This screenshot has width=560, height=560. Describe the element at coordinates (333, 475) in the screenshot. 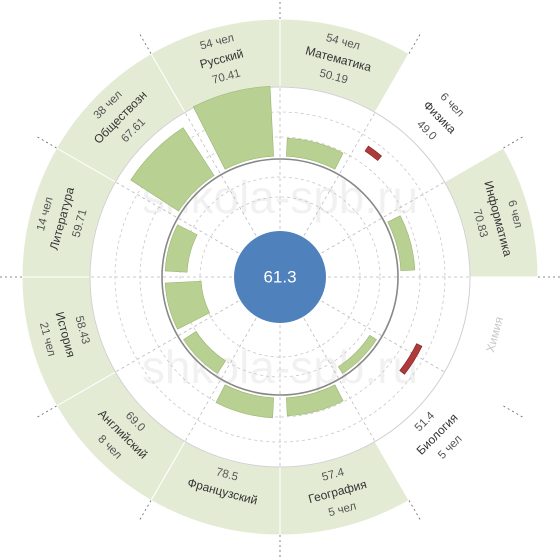

I see `subject-5-avg-label: 57.4` at that location.